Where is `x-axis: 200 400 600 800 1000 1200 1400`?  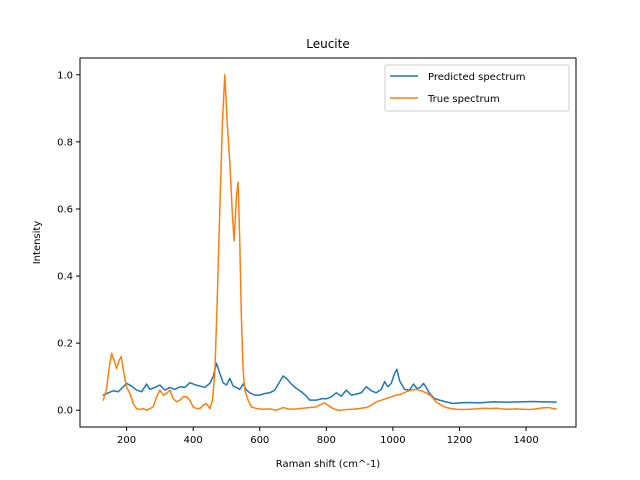
x-axis: 200 400 600 800 1000 1200 1400 is located at coordinates (328, 436).